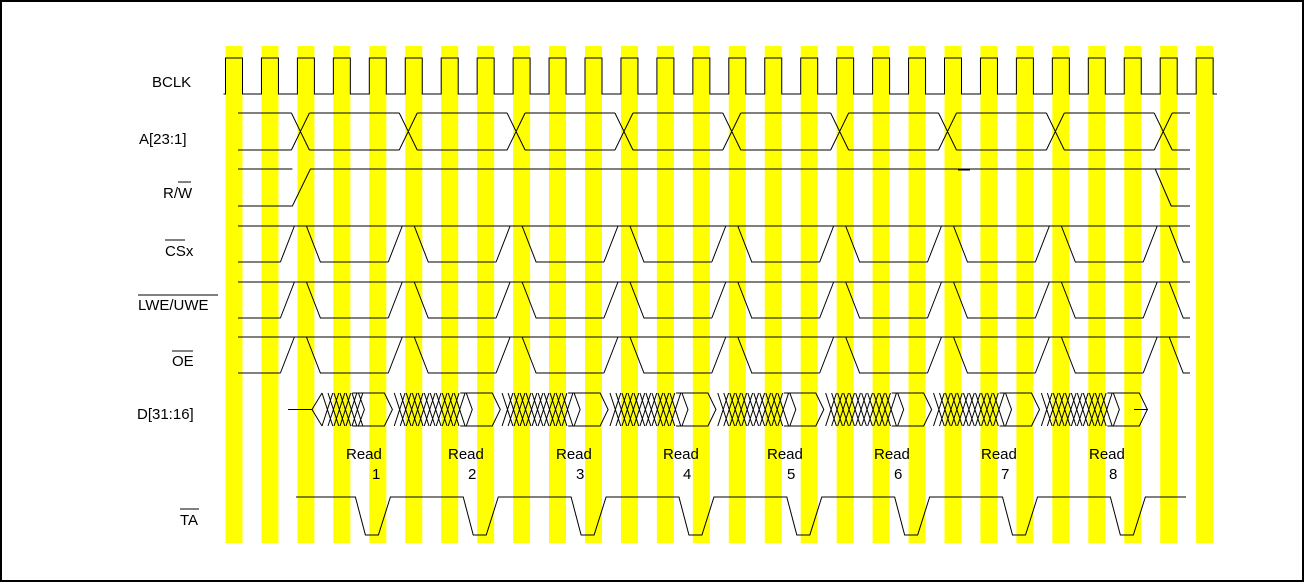  I want to click on ta-waveform, so click(741, 516).